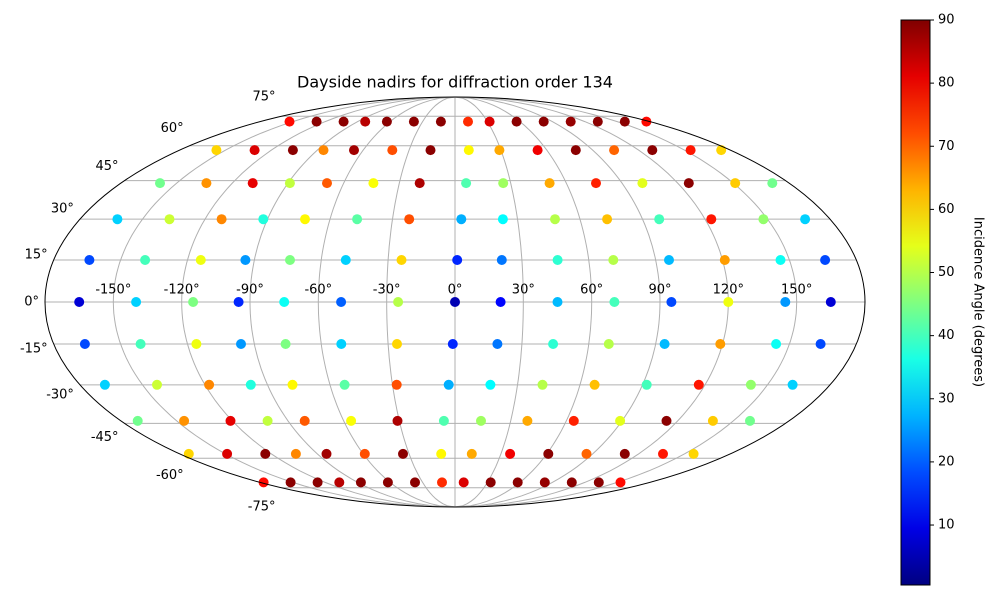 This screenshot has width=1000, height=604. I want to click on y-tick-label: 15°, so click(36, 254).